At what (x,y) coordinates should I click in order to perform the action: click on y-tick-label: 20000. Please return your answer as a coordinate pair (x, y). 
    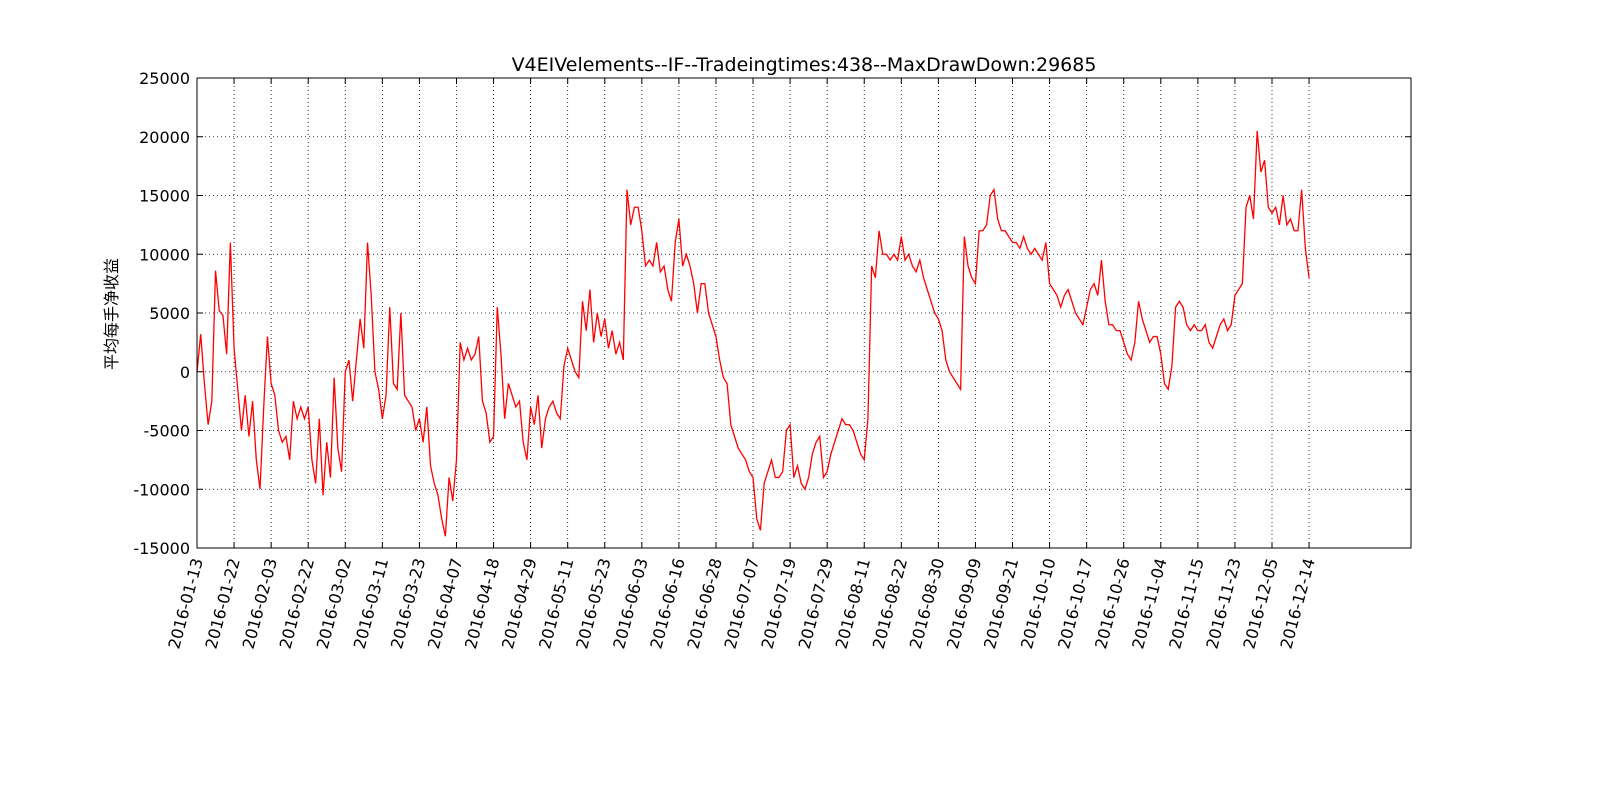
    Looking at the image, I should click on (164, 137).